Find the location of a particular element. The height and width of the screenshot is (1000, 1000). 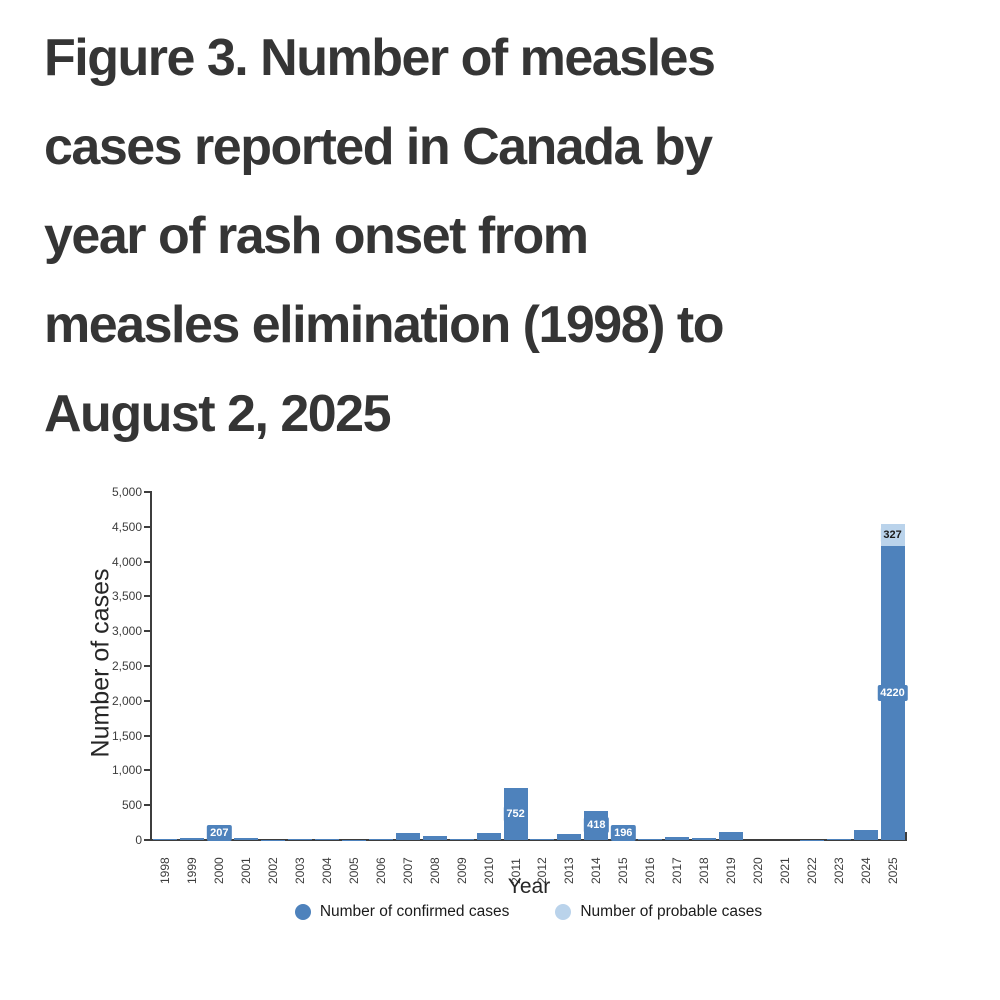

x-tick-label-2006: 2006 is located at coordinates (380, 870).